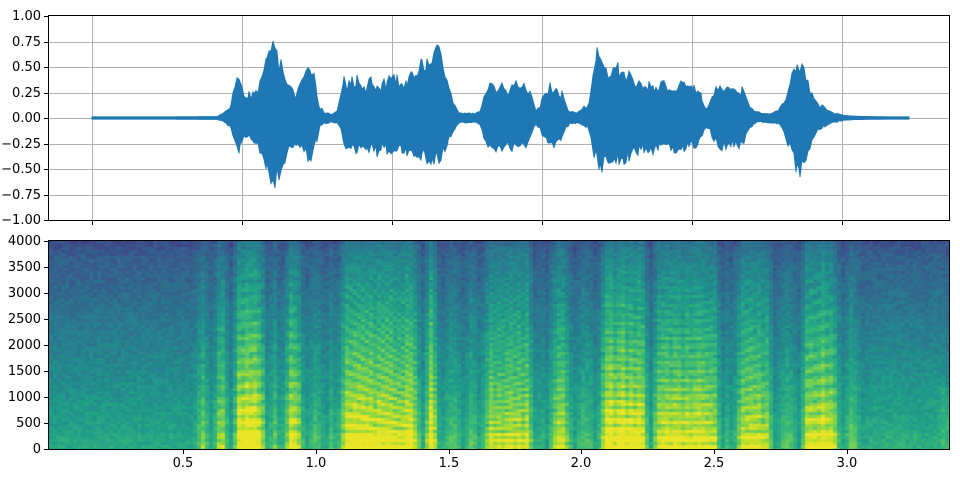 The width and height of the screenshot is (960, 480). I want to click on x-tick-label: 3.0, so click(847, 463).